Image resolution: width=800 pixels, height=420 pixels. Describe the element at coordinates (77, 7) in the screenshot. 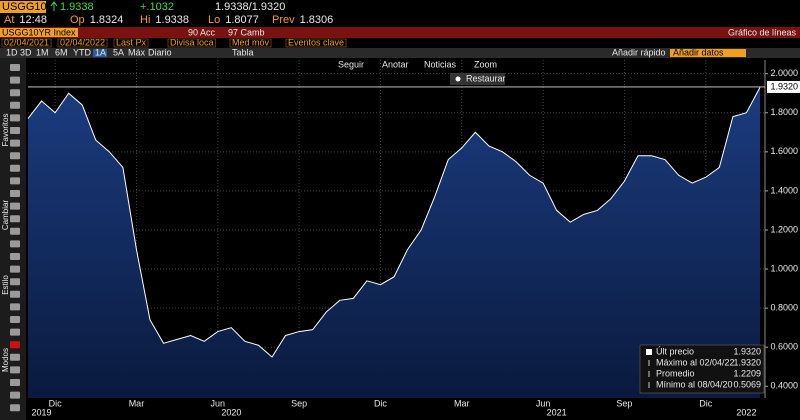

I see `last: 1.9338` at that location.